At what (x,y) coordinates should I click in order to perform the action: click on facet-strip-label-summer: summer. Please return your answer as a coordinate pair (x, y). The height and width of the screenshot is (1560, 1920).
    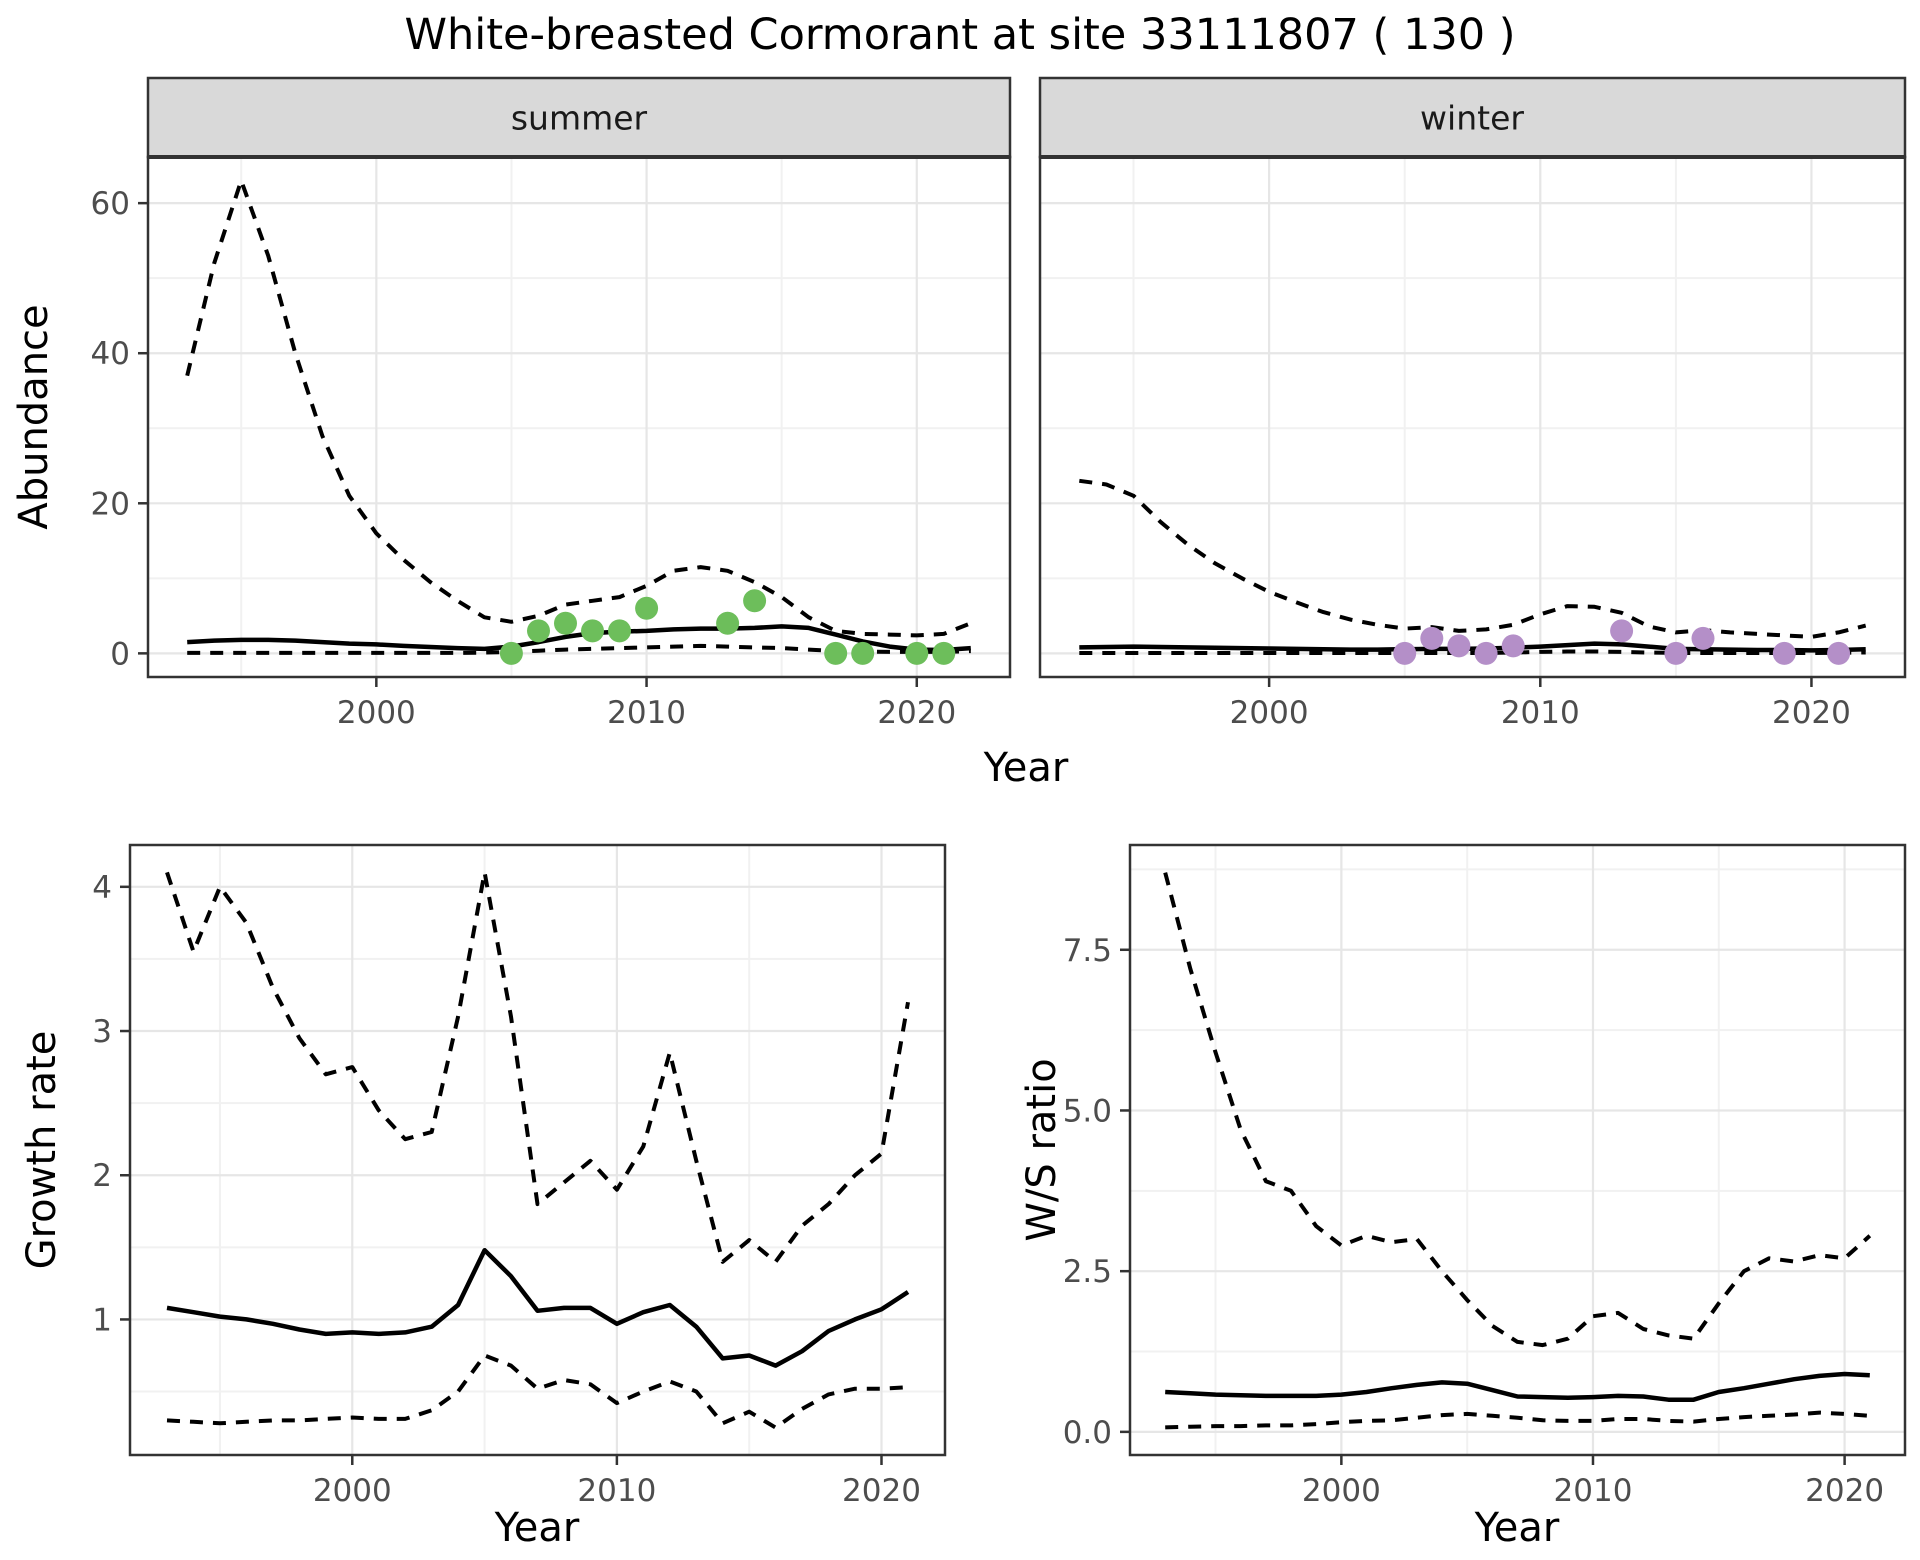
    Looking at the image, I should click on (579, 118).